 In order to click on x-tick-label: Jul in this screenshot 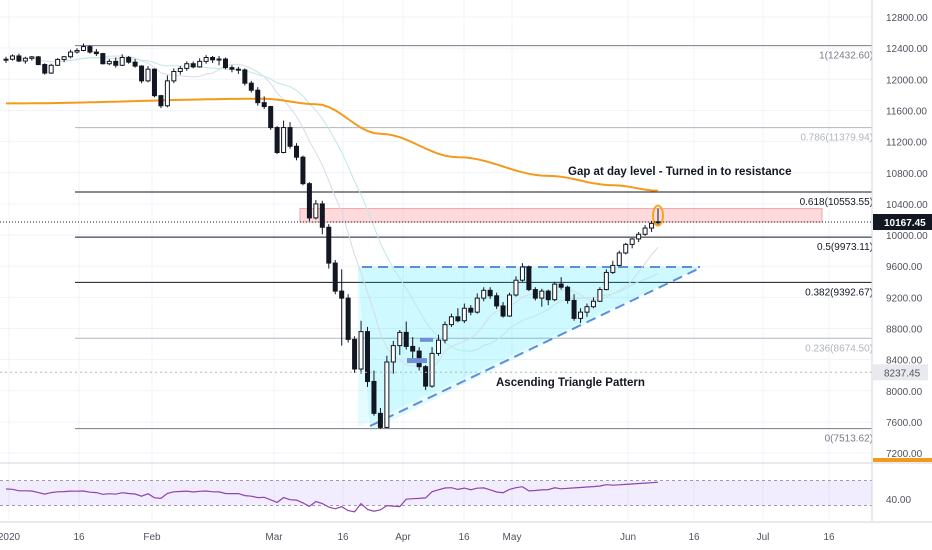, I will do `click(763, 537)`.